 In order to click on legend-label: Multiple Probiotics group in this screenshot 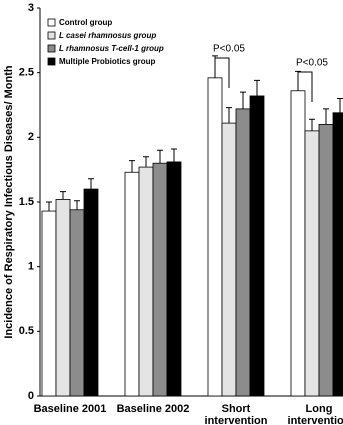, I will do `click(107, 61)`.